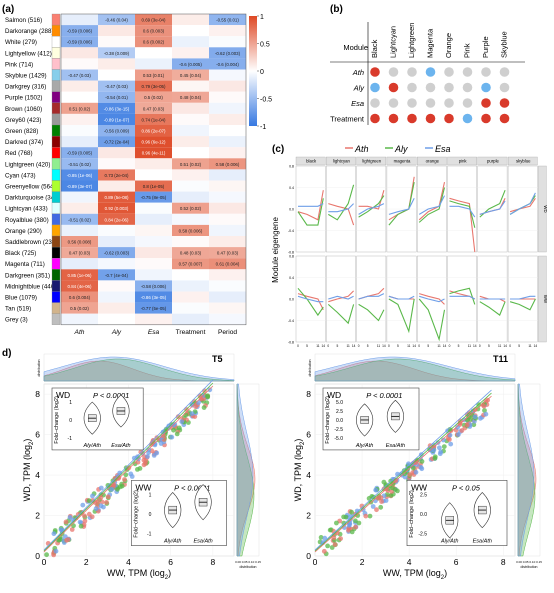 Image resolution: width=554 pixels, height=593 pixels. Describe the element at coordinates (401, 149) in the screenshot. I see `legend-label: Aly` at that location.